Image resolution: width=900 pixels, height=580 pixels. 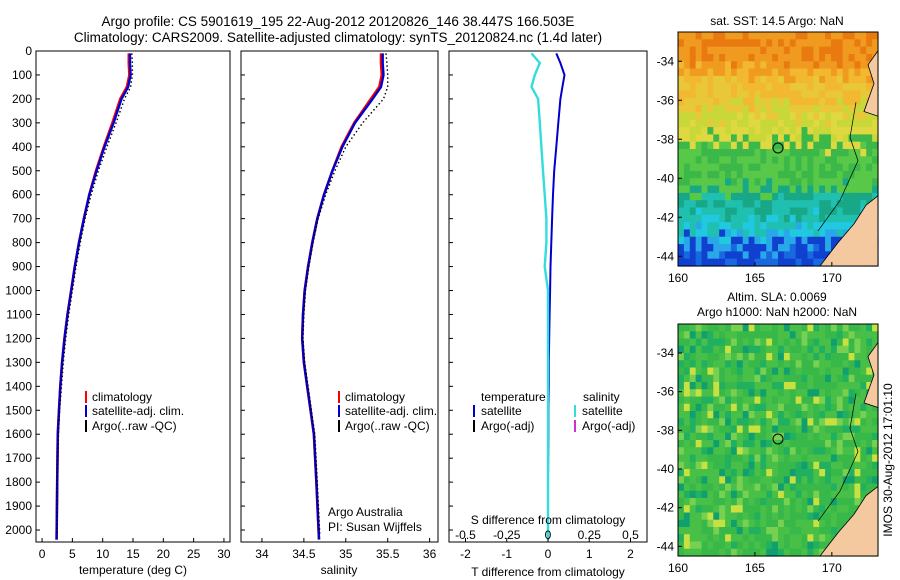 I want to click on y-tick-label: 800, so click(x=22, y=243).